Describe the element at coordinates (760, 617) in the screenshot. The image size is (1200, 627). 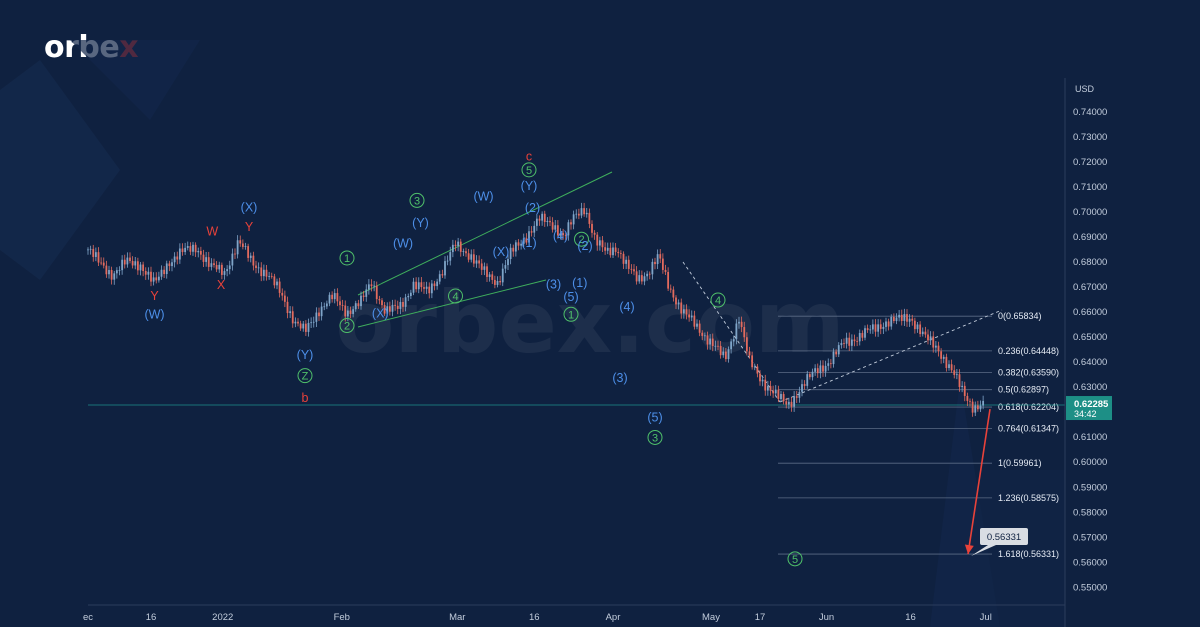
I see `time-tick-label: 17` at that location.